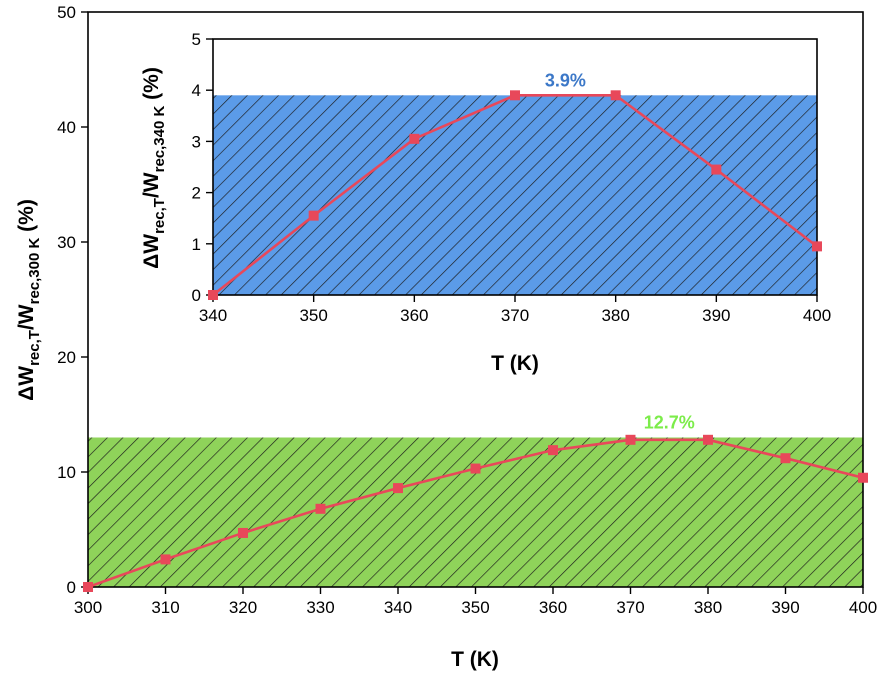 This screenshot has height=675, width=883. What do you see at coordinates (243, 607) in the screenshot?
I see `main-x-tick-label: 320` at bounding box center [243, 607].